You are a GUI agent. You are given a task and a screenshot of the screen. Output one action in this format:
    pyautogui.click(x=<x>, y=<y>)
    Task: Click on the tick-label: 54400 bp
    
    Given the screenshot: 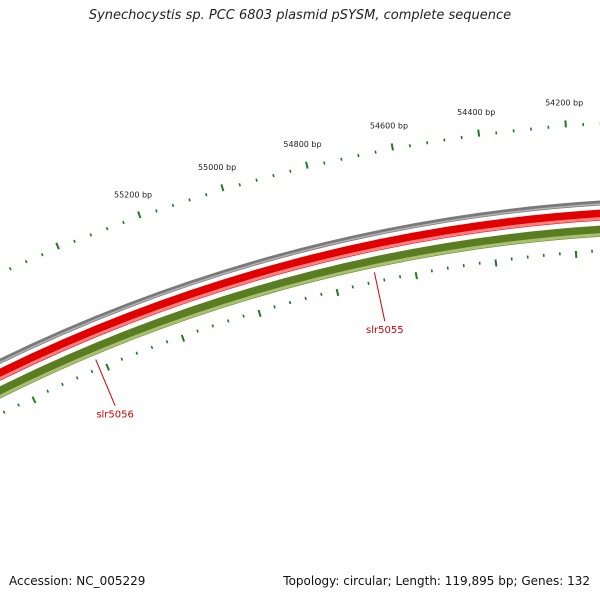 What is the action you would take?
    pyautogui.click(x=476, y=112)
    